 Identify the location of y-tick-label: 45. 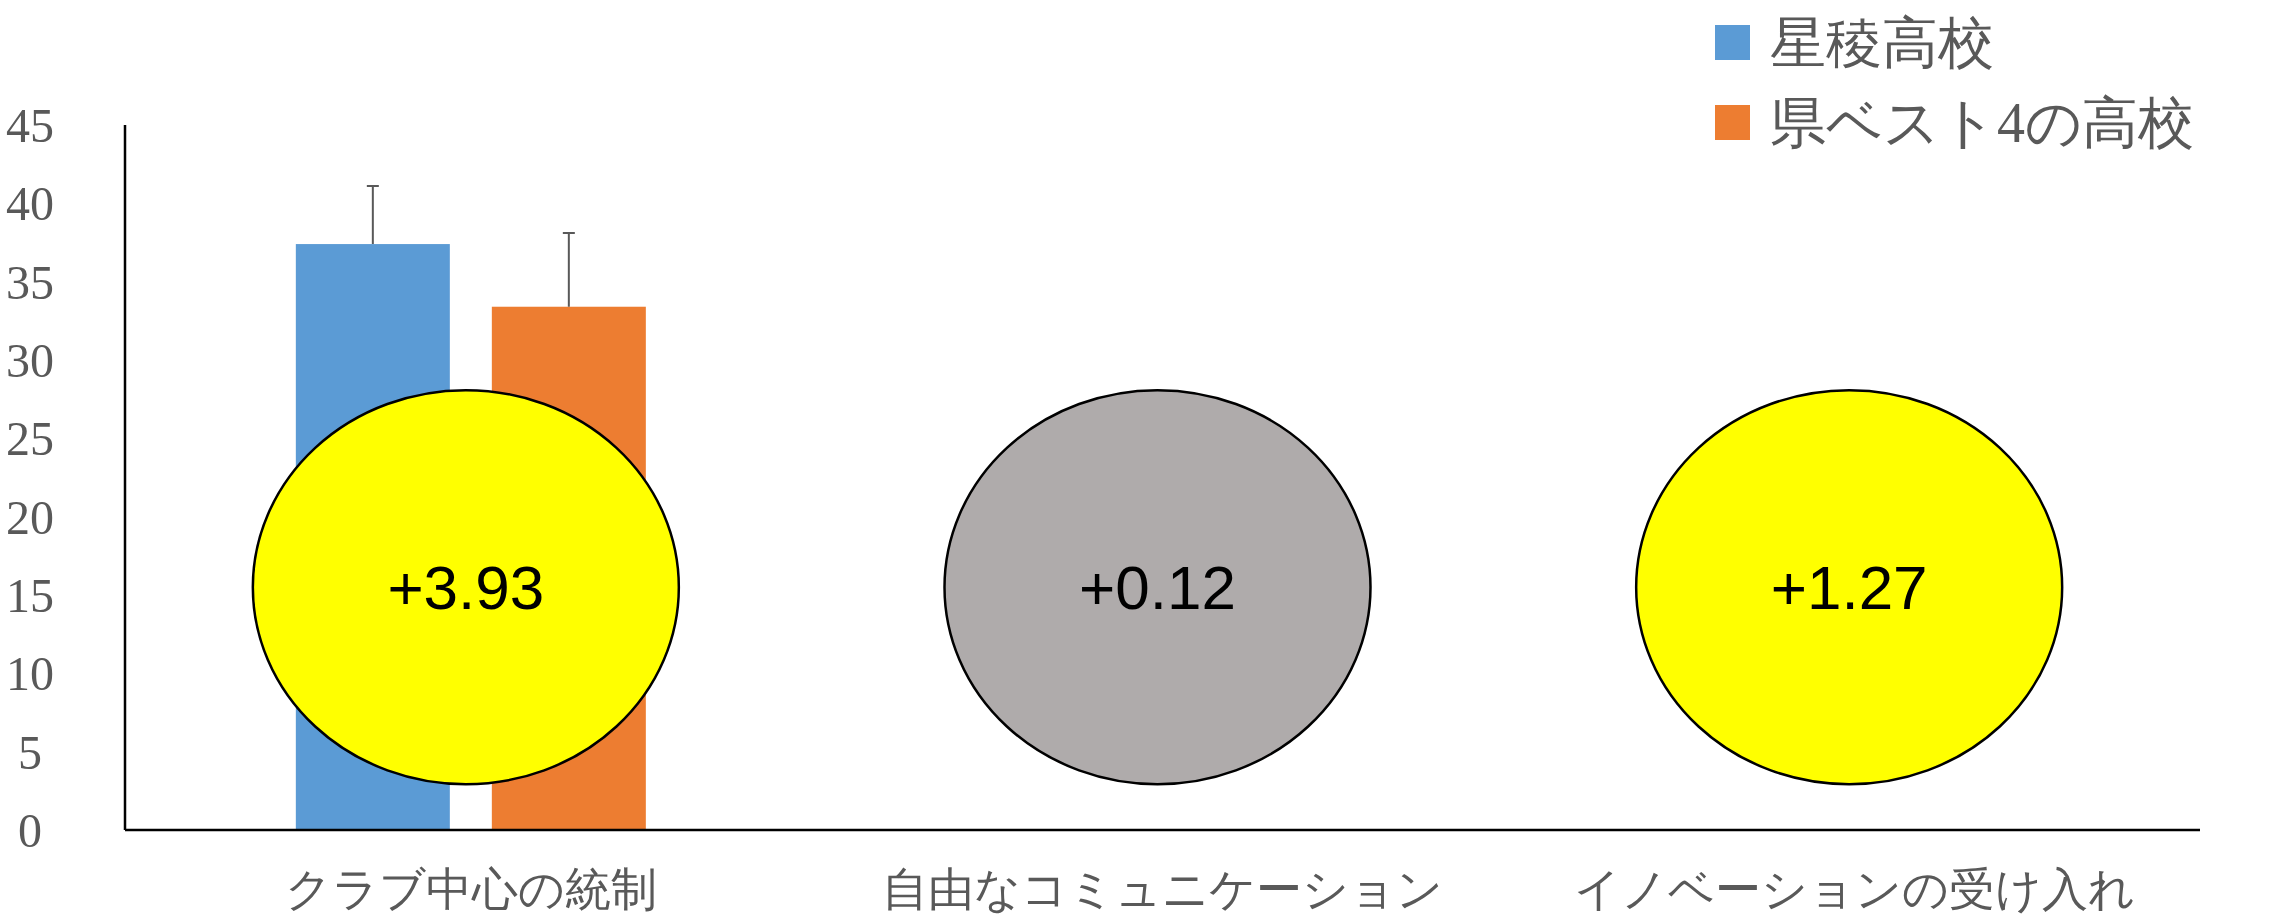
(30, 125).